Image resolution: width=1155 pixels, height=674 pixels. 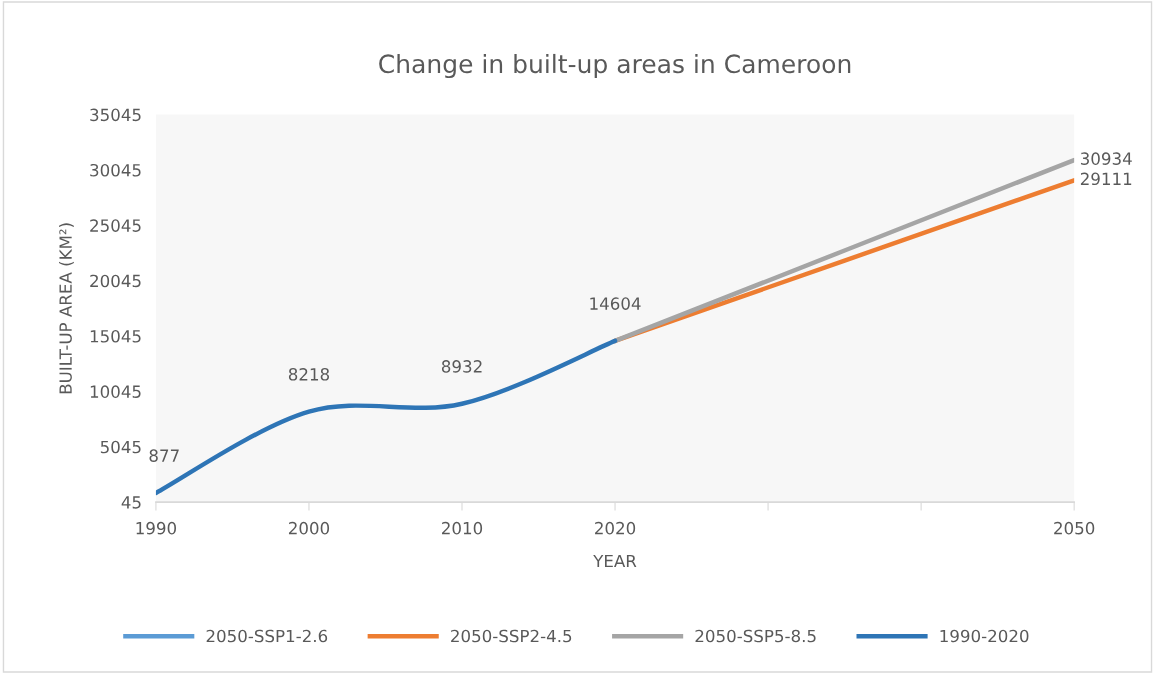 I want to click on chart-title: Change in built-up areas in Cameroon, so click(x=615, y=66).